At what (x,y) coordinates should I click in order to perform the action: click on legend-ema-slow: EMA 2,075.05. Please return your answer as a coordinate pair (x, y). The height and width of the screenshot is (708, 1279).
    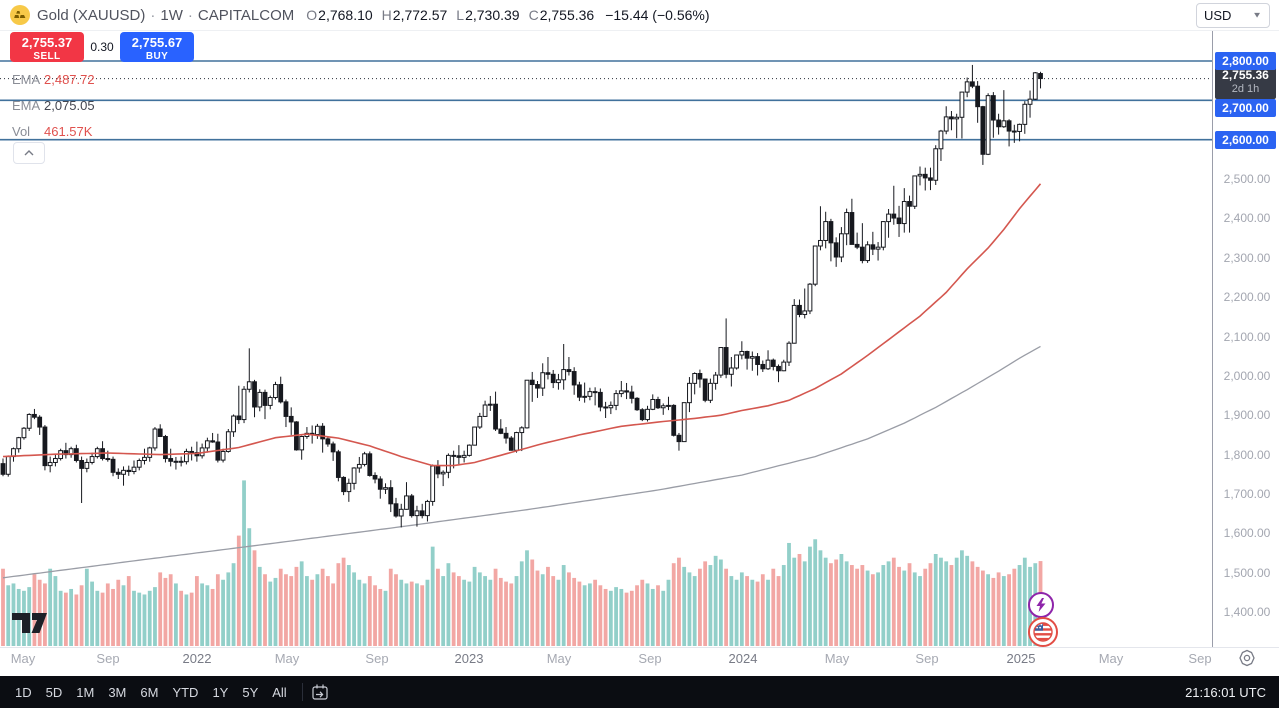
    Looking at the image, I should click on (53, 111).